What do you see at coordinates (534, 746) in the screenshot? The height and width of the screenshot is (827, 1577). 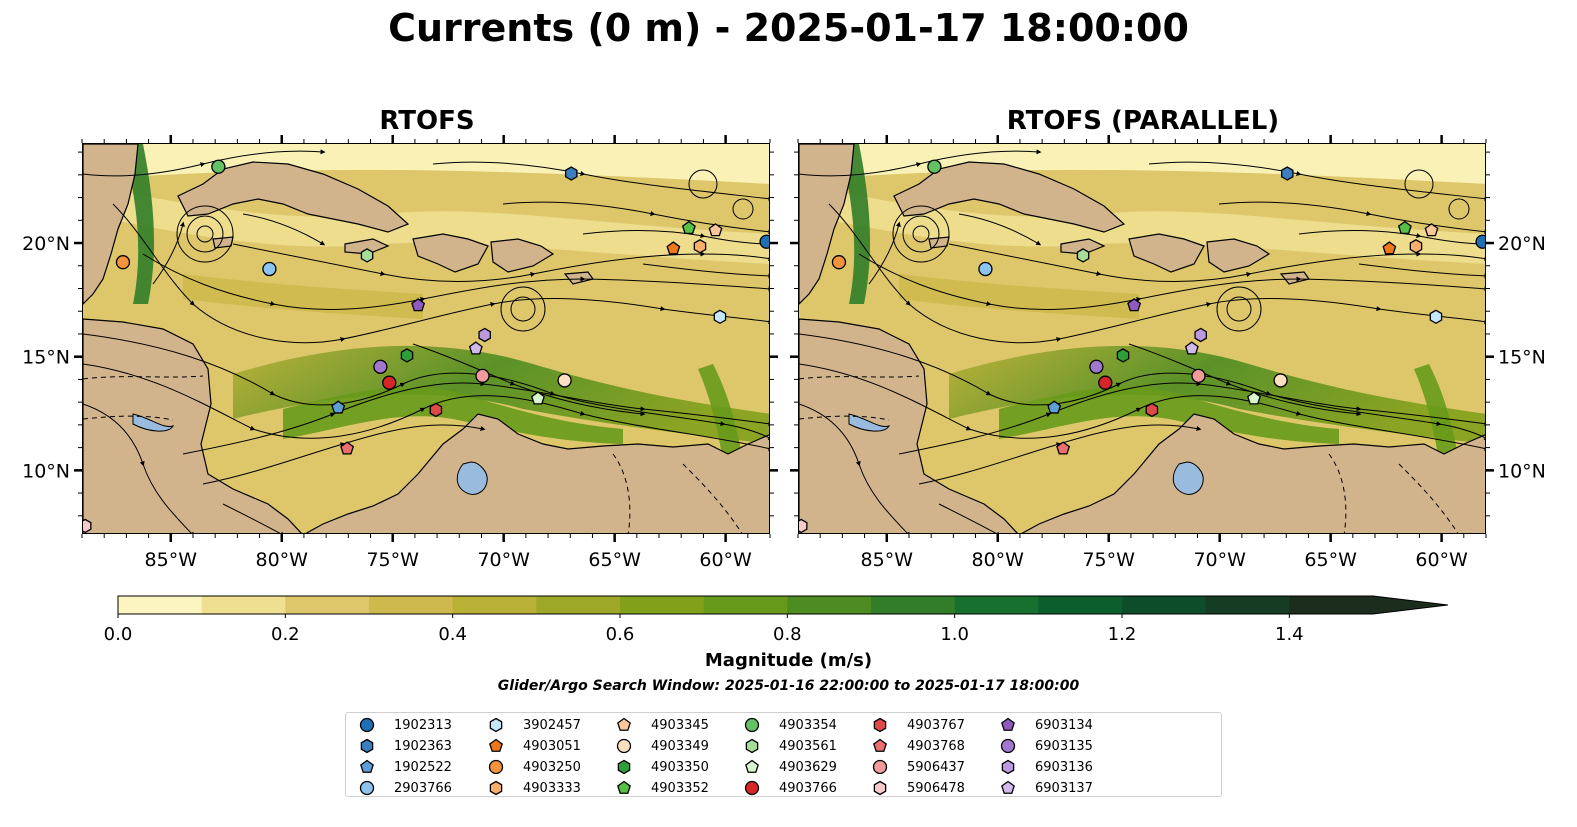 I see `legend-entry-4903051: 4903051` at bounding box center [534, 746].